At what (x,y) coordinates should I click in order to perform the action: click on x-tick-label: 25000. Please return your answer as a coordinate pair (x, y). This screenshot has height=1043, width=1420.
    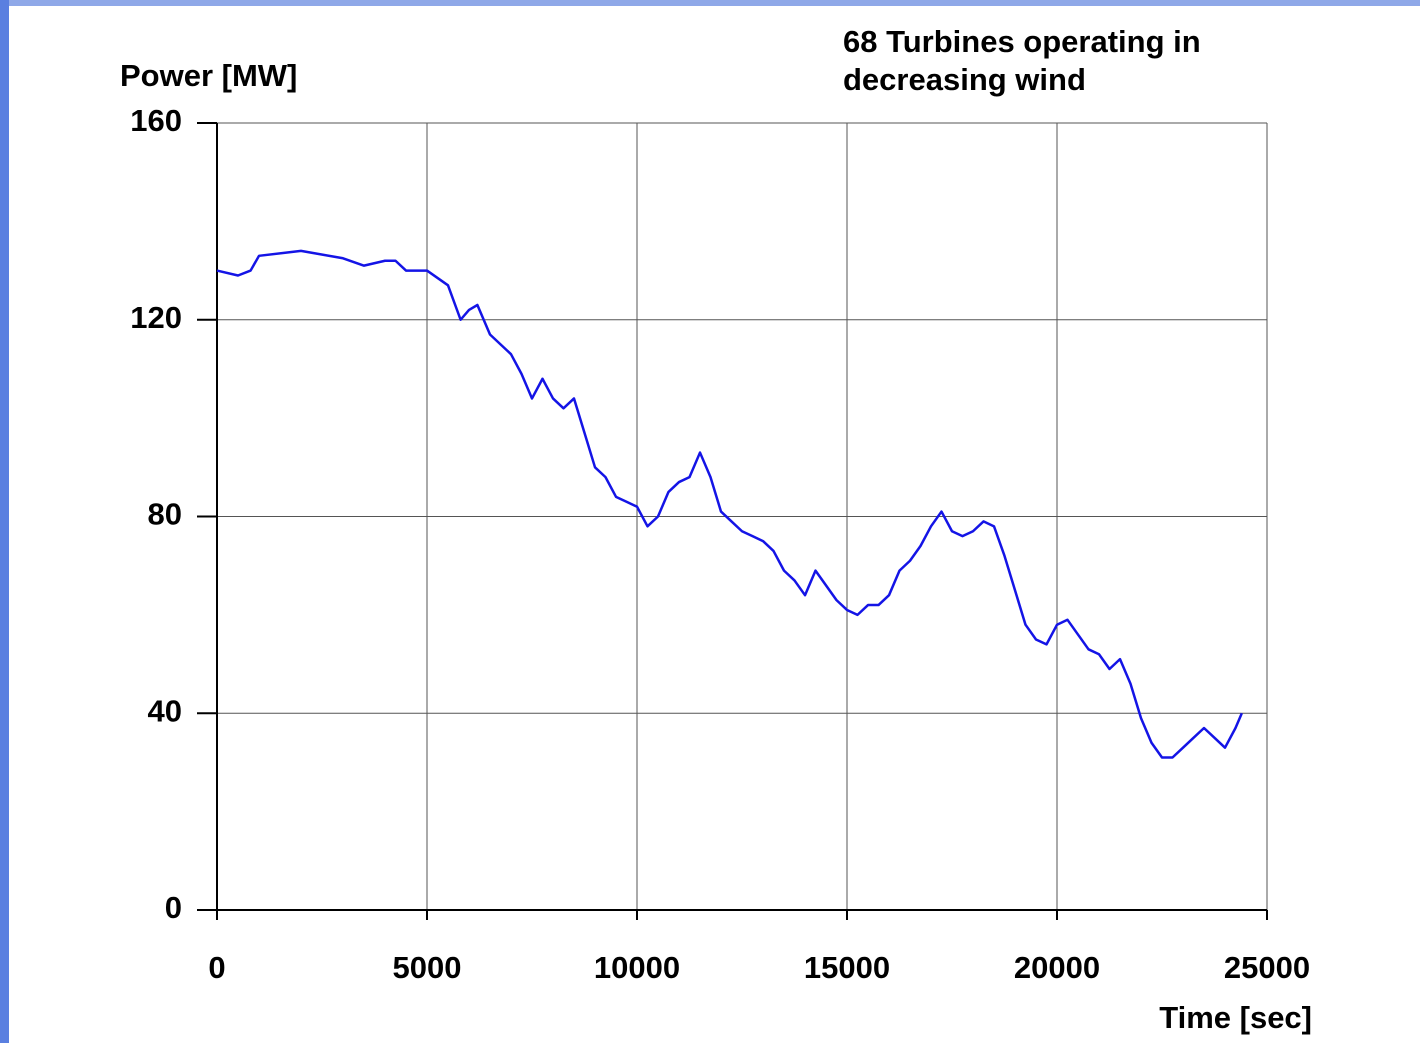
    Looking at the image, I should click on (1267, 967).